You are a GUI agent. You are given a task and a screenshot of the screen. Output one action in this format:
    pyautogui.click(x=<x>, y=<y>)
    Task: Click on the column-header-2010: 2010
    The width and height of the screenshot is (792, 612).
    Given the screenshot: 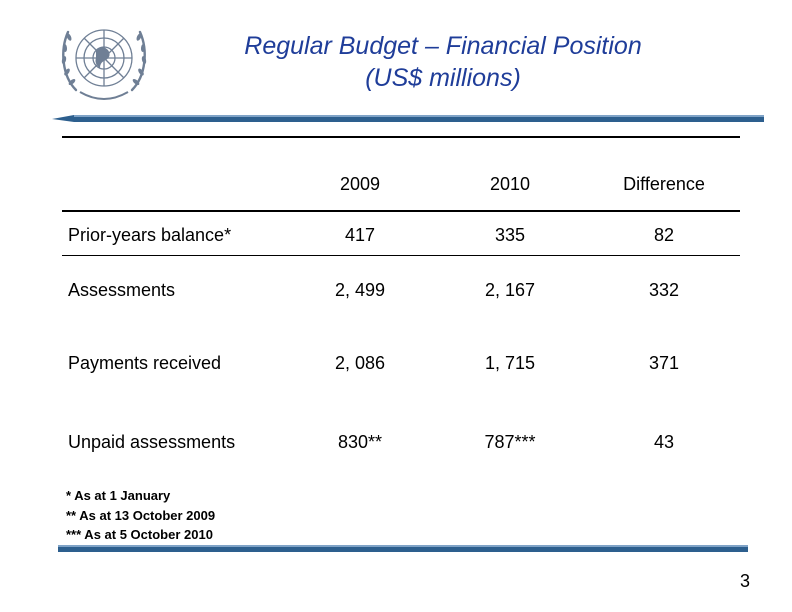 What is the action you would take?
    pyautogui.click(x=510, y=184)
    